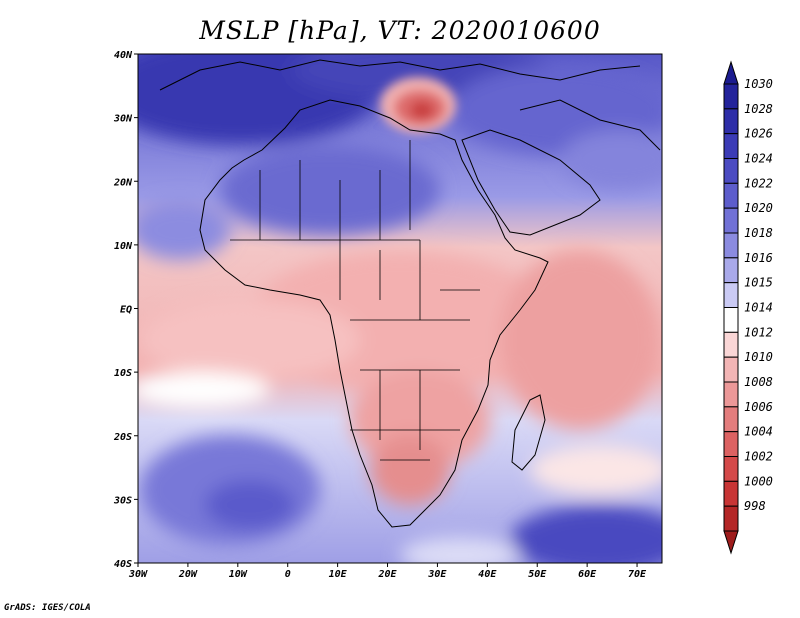 The height and width of the screenshot is (618, 800). I want to click on lat-label: EQ, so click(126, 310).